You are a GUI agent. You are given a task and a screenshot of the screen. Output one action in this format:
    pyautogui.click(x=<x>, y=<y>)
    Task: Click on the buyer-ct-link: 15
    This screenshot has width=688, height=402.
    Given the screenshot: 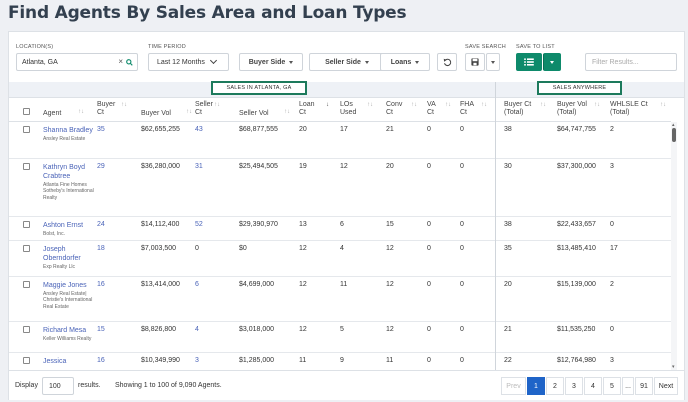 What is the action you would take?
    pyautogui.click(x=101, y=329)
    